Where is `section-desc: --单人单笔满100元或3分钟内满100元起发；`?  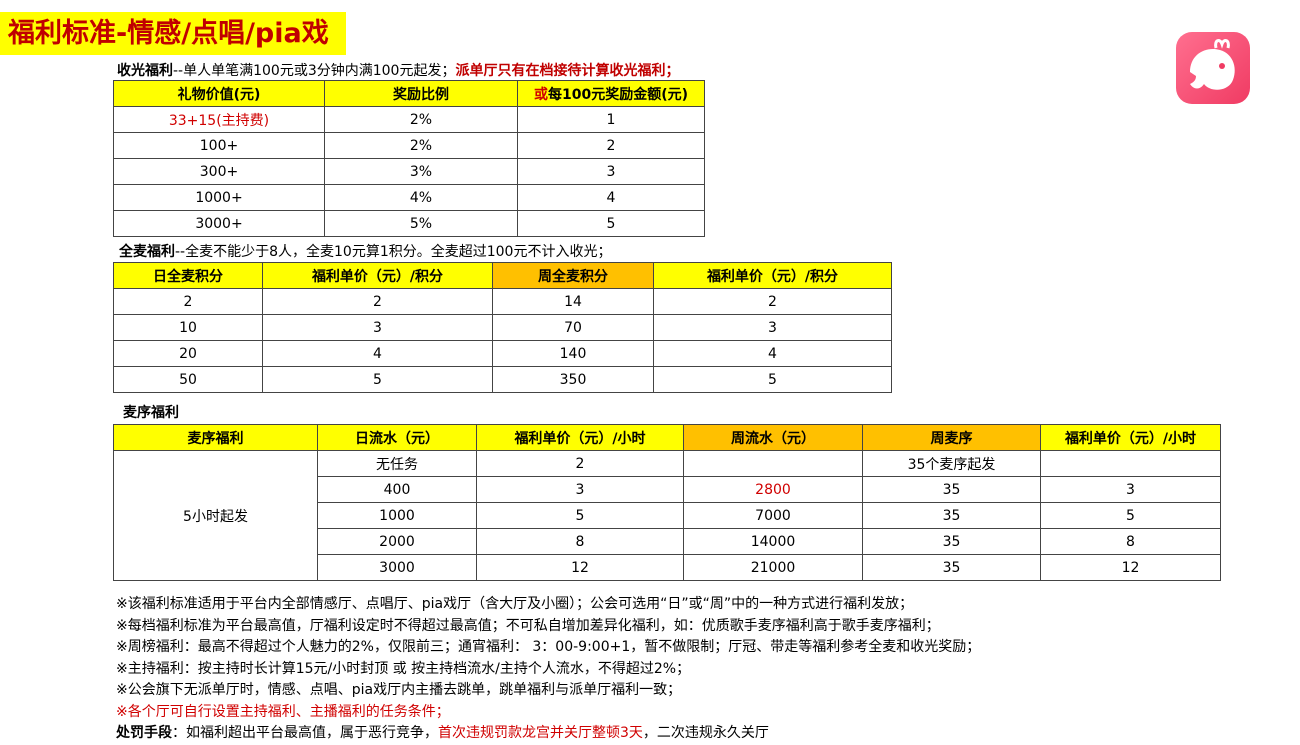
section-desc: --单人单笔满100元或3分钟内满100元起发； is located at coordinates (314, 71).